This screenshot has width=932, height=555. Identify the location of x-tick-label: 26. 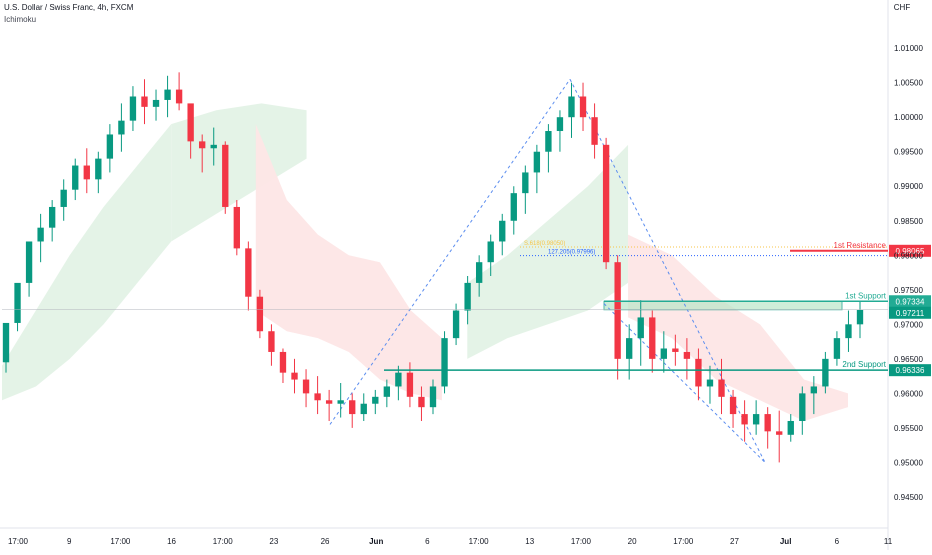
(325, 541).